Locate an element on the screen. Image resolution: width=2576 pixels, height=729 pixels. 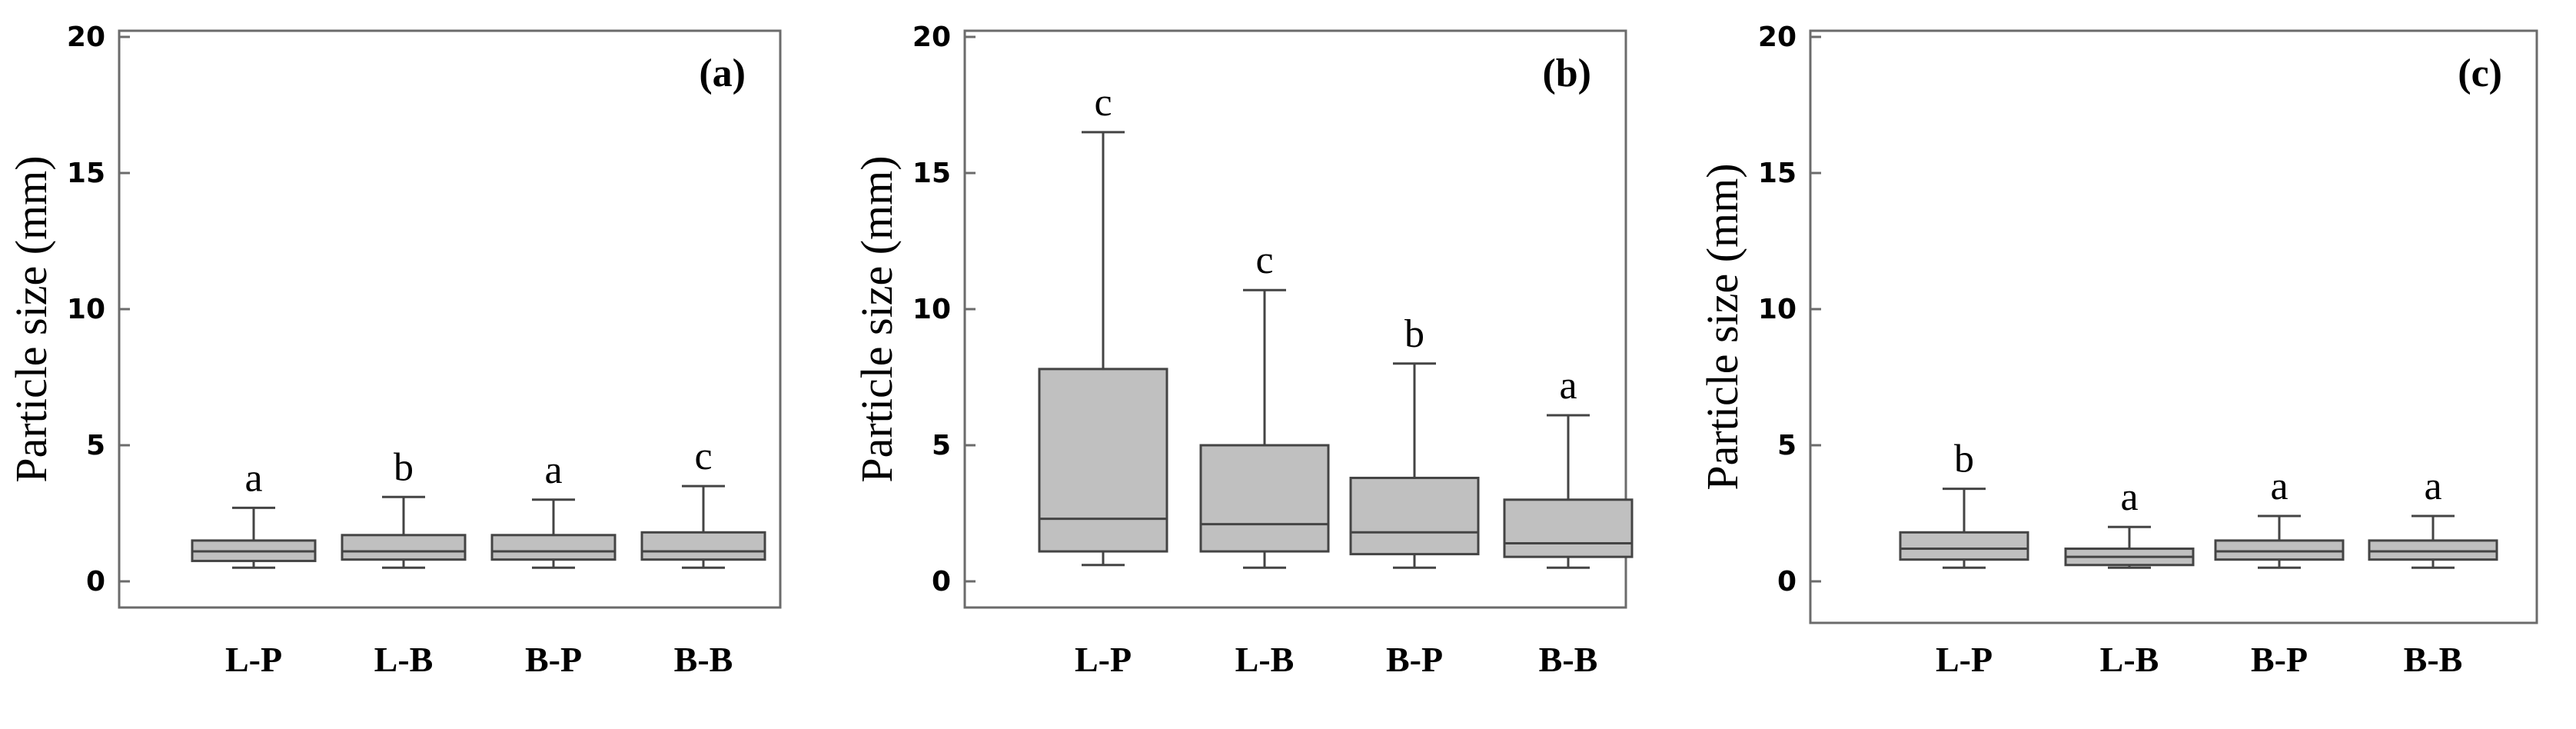
box-L-P: a L-P is located at coordinates (254, 567).